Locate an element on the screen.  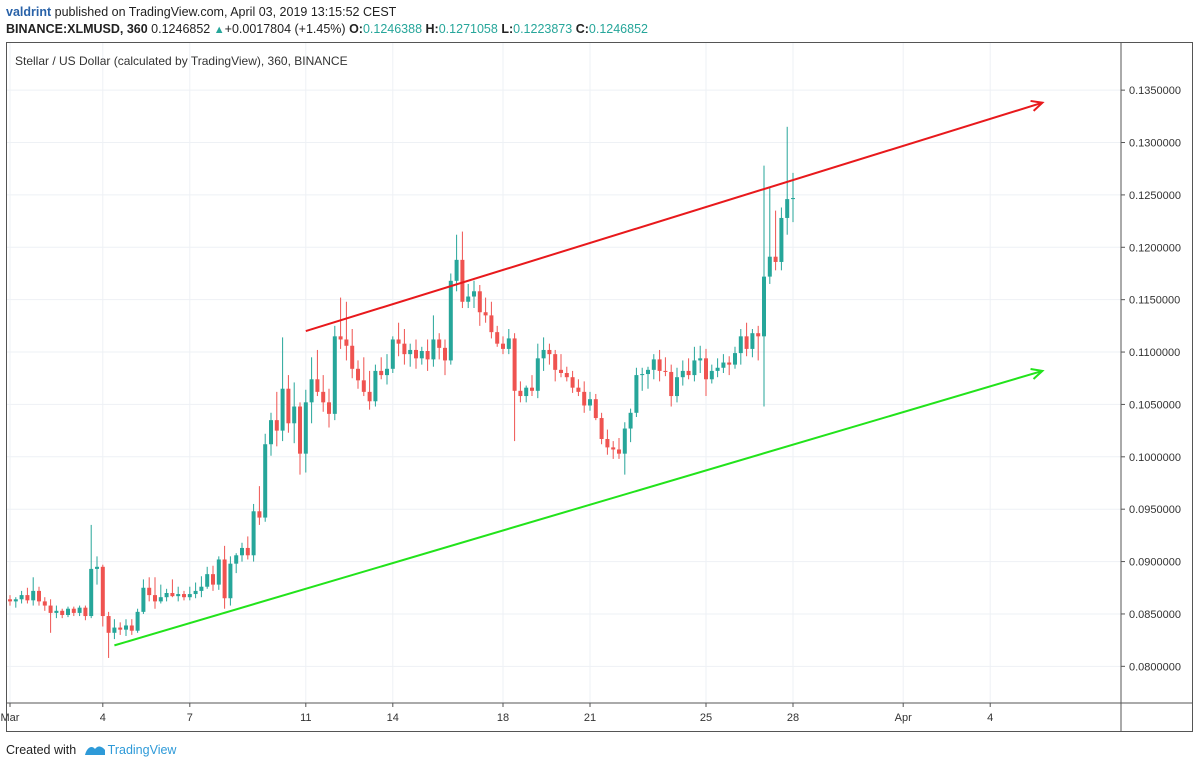
x-tick-label: 21 is located at coordinates (590, 718).